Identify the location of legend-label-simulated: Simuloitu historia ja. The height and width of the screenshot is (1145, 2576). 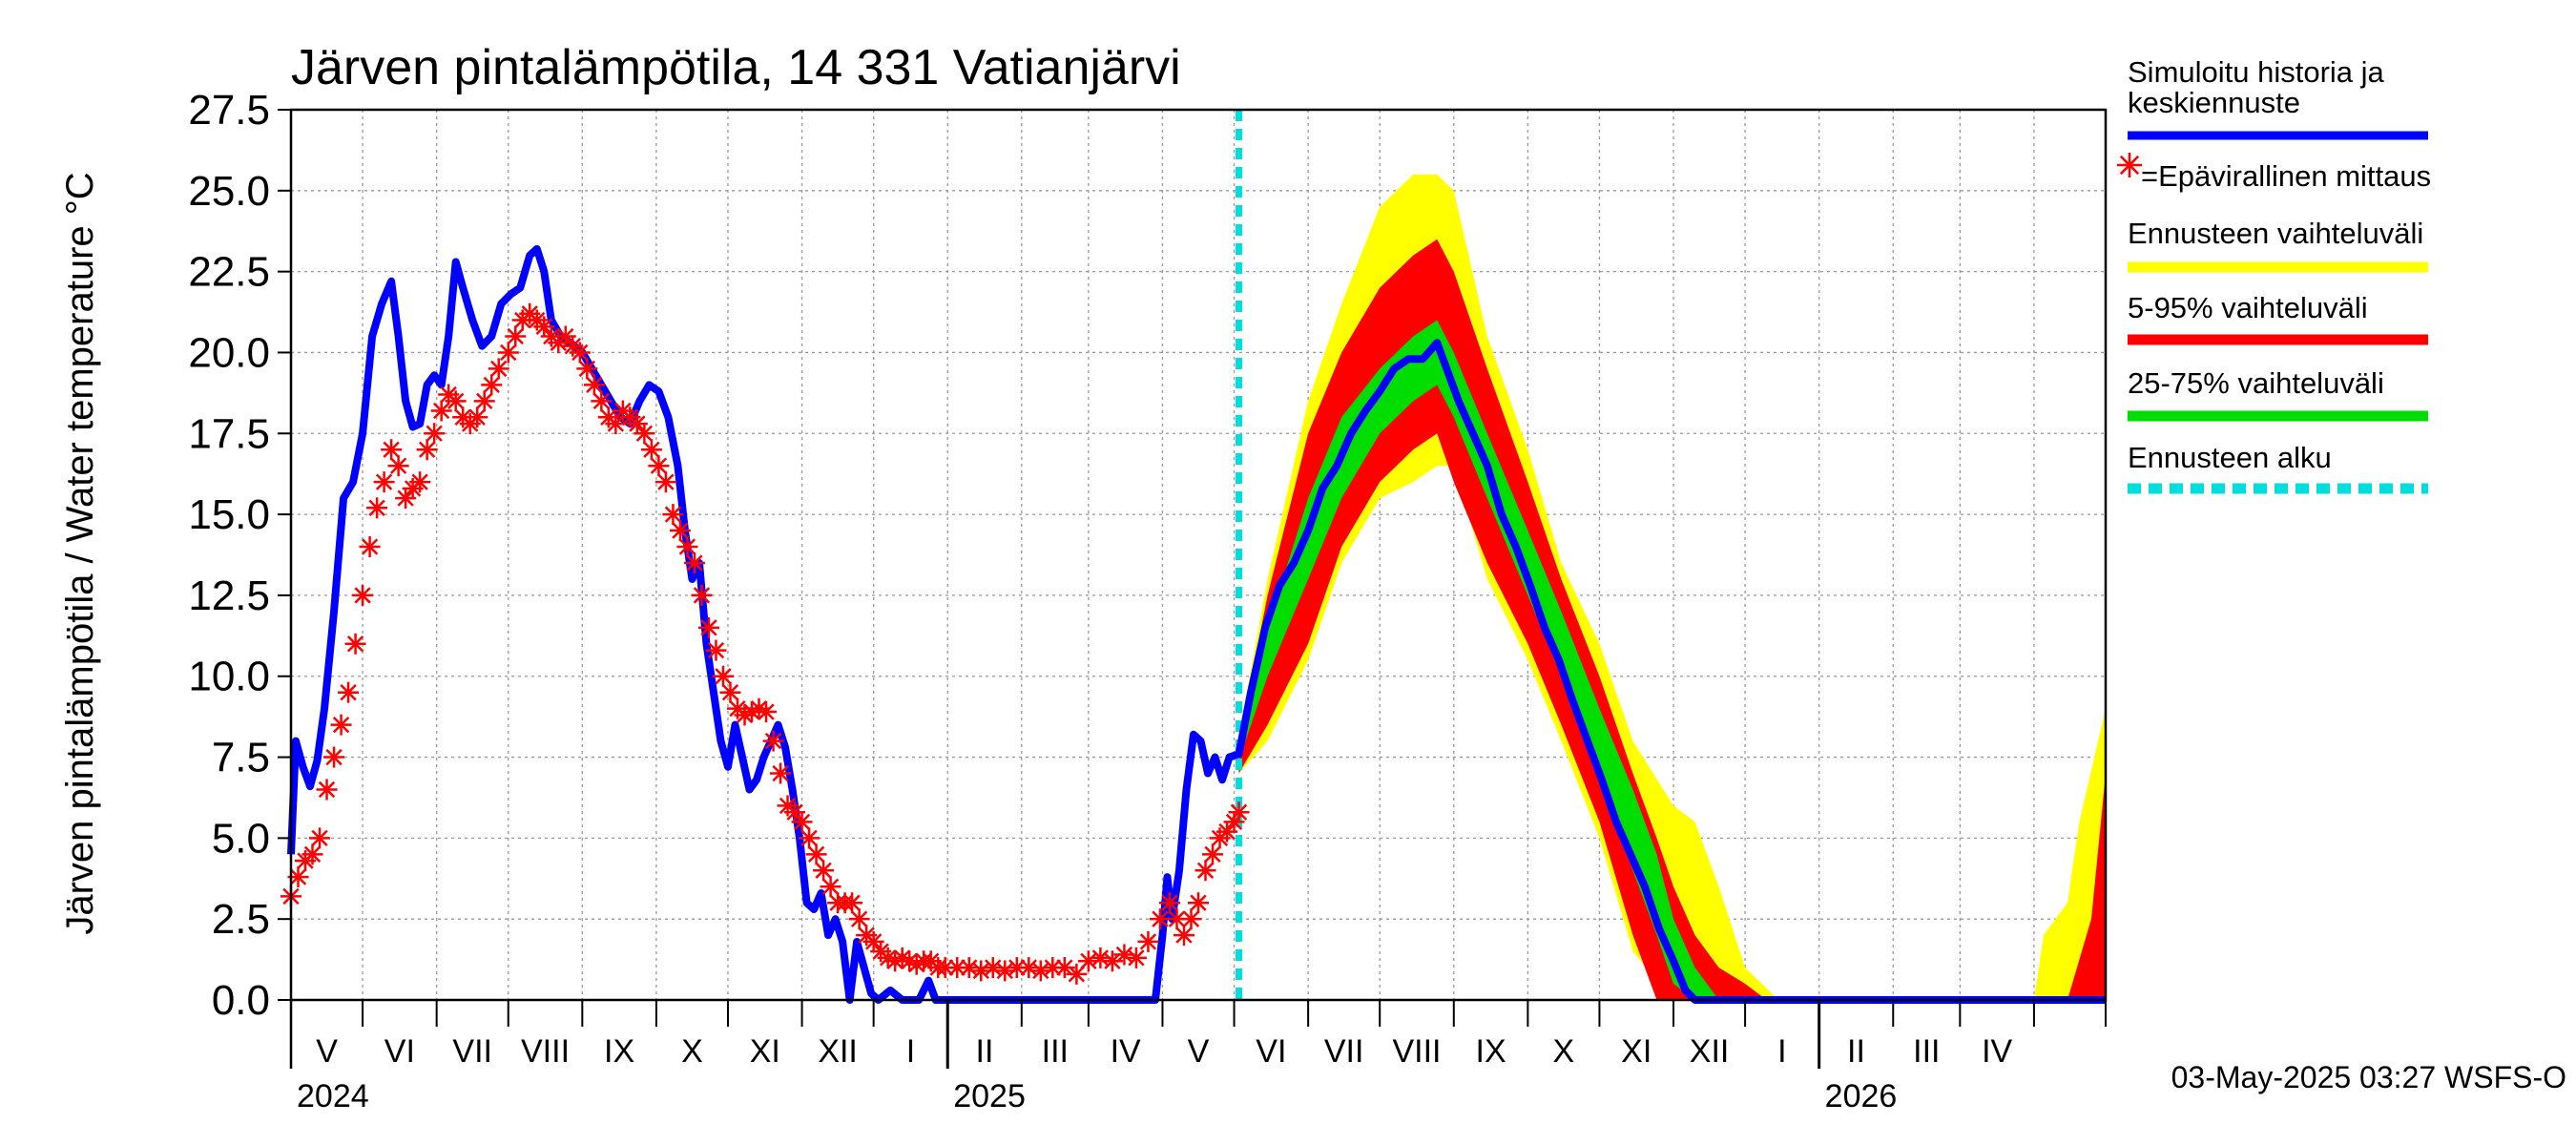
(2256, 72).